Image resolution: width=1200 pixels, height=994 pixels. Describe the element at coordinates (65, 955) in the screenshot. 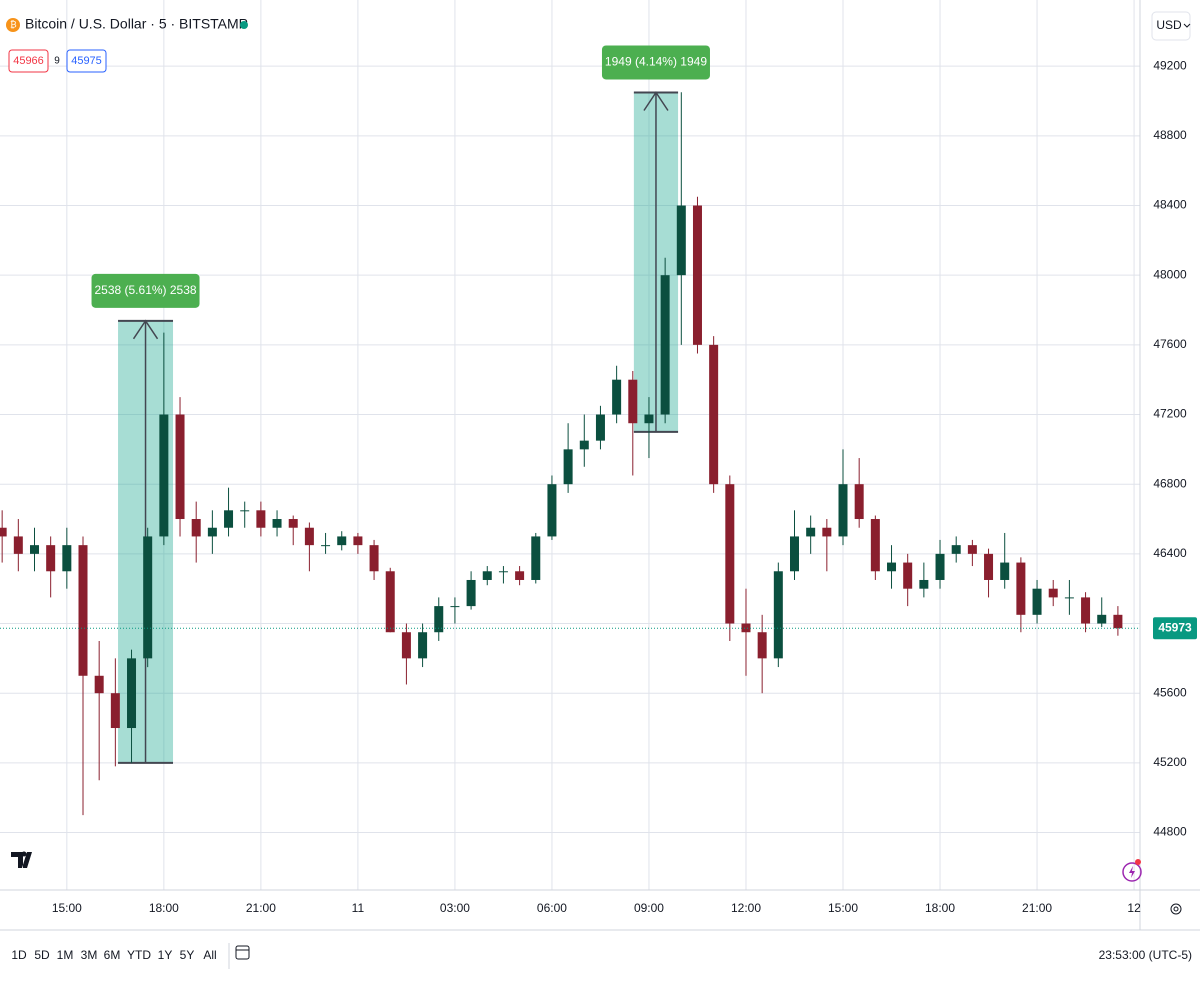

I see `range-button: 1M` at that location.